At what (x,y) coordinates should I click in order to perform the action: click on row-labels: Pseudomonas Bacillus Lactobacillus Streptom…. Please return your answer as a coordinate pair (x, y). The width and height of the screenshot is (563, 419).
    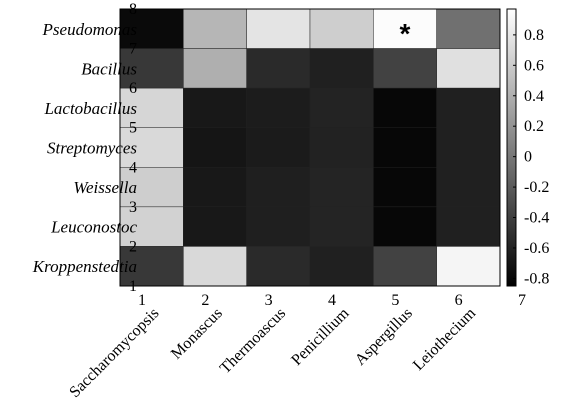
    Looking at the image, I should click on (85, 148).